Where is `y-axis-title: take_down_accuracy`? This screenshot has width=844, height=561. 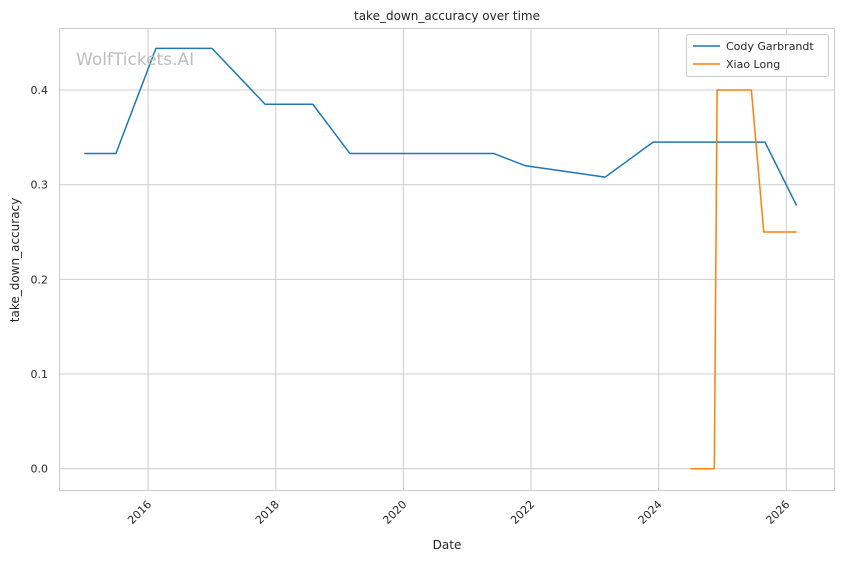
y-axis-title: take_down_accuracy is located at coordinates (15, 260).